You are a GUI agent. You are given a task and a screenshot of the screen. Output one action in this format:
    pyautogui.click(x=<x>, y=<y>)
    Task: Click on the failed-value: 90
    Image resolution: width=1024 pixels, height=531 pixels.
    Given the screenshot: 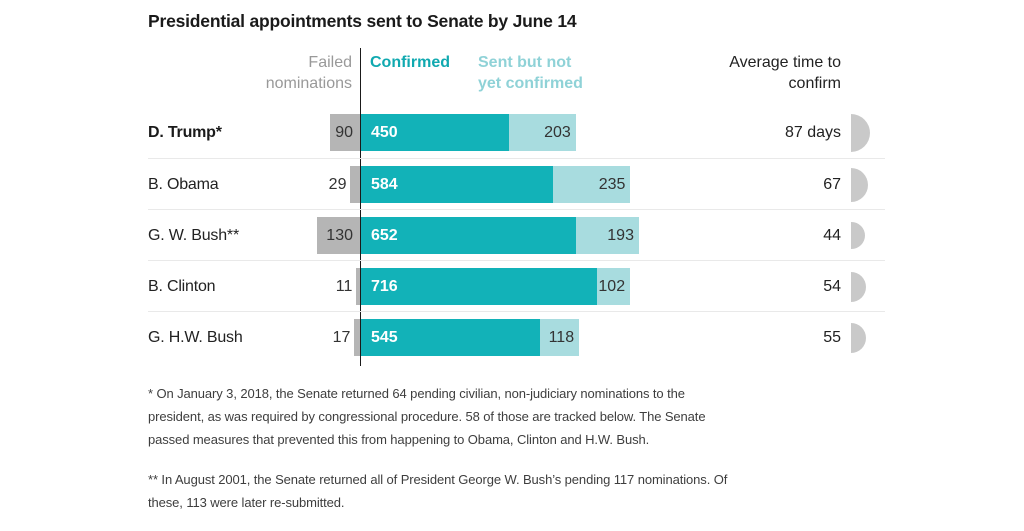 What is the action you would take?
    pyautogui.click(x=344, y=132)
    